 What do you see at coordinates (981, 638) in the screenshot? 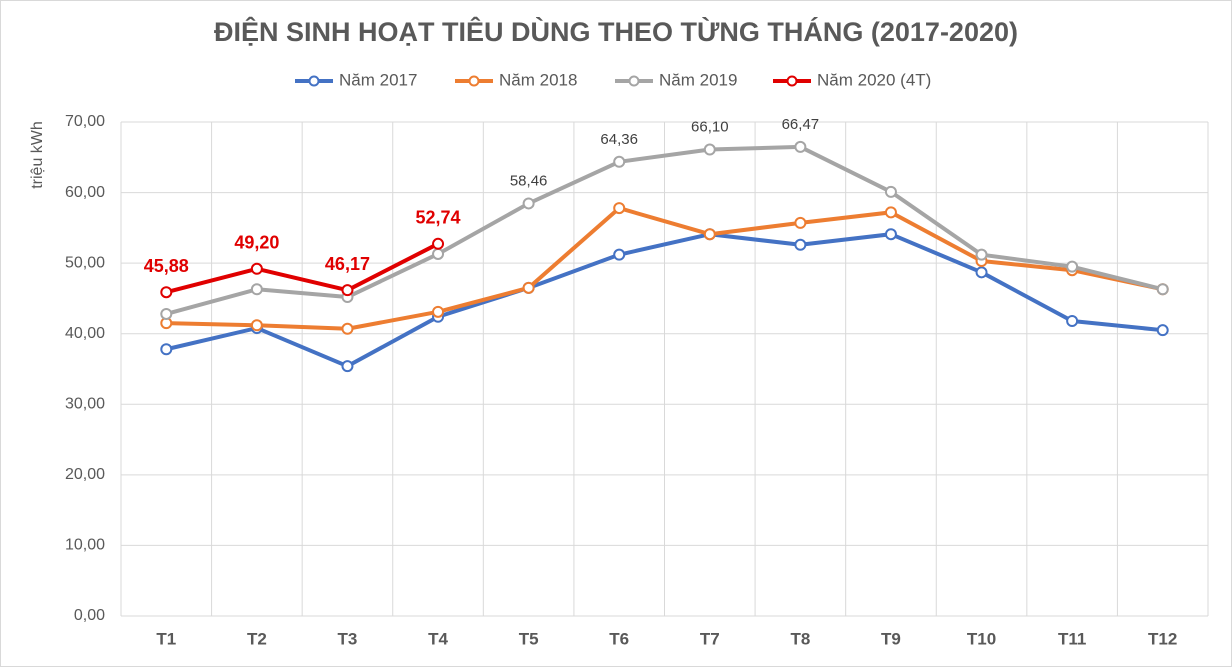
I see `x-tick-label: T10` at bounding box center [981, 638].